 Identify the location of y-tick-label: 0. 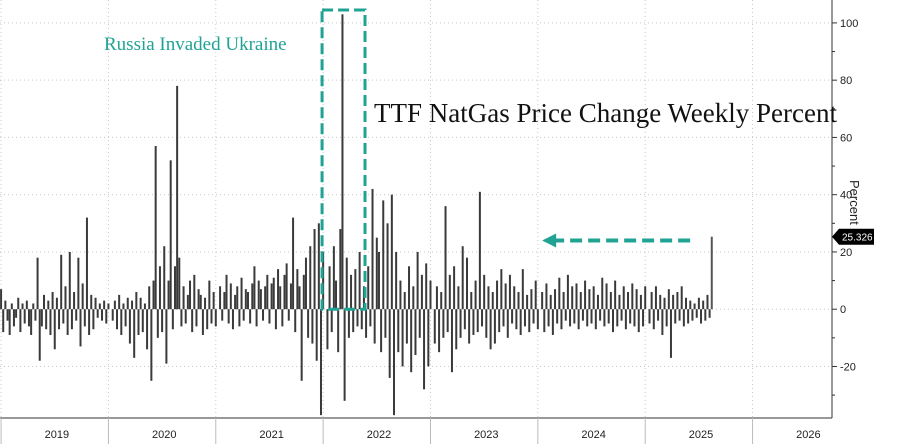
(843, 310).